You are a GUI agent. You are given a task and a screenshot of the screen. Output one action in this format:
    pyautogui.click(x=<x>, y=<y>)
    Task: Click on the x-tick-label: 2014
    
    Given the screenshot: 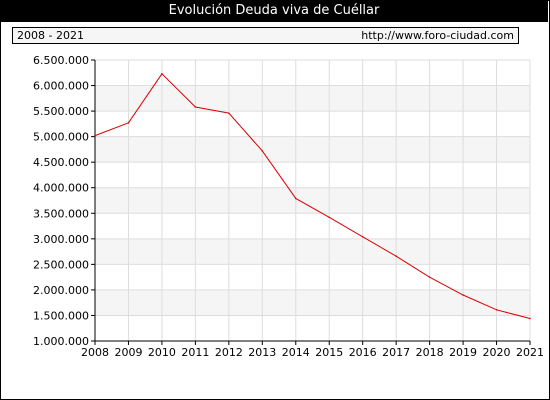 What is the action you would take?
    pyautogui.click(x=296, y=352)
    